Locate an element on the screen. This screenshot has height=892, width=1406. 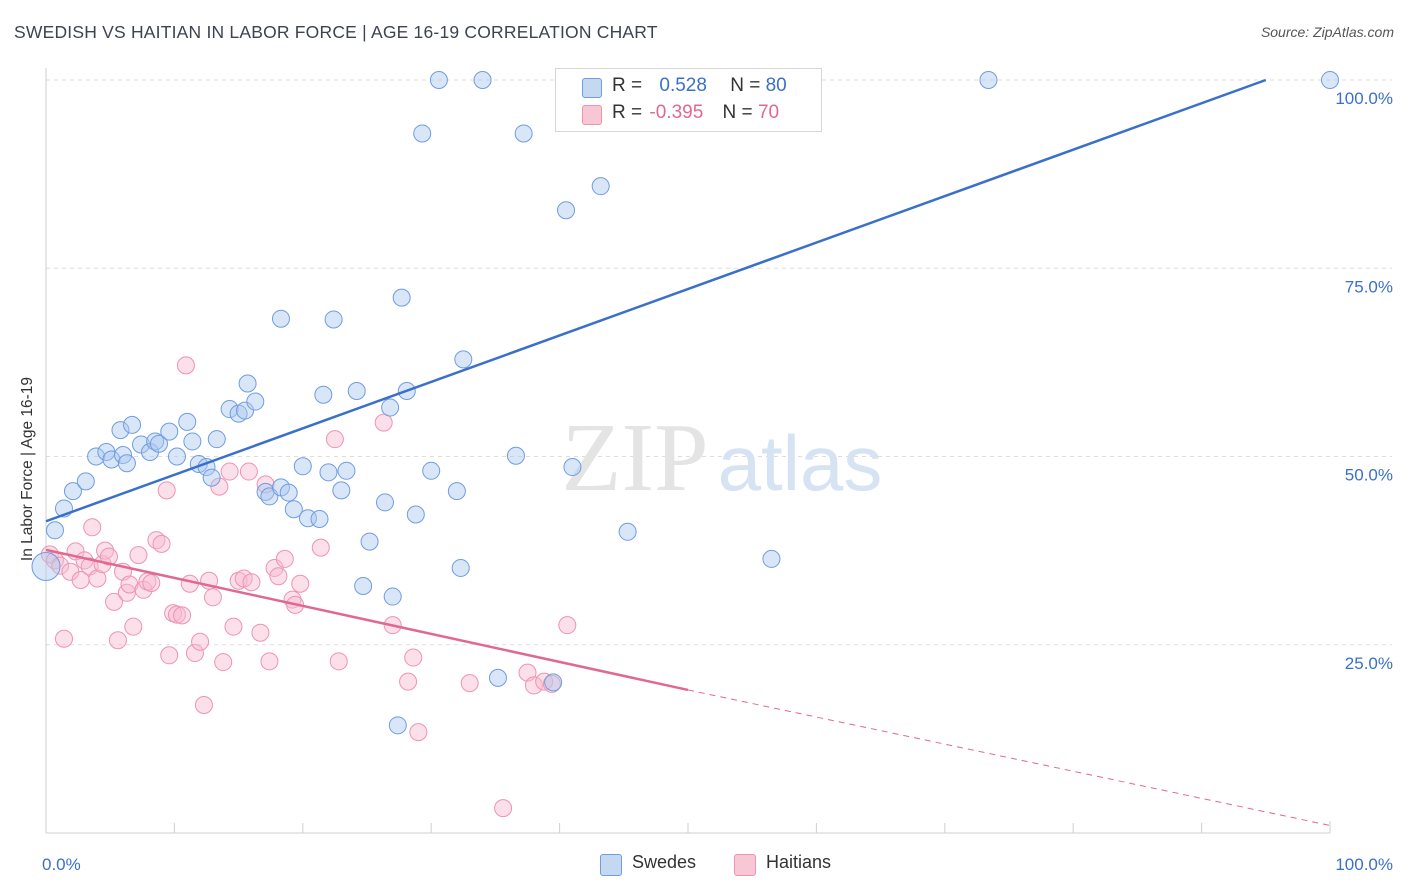
r-value-swedes: 0.528 is located at coordinates (683, 85).